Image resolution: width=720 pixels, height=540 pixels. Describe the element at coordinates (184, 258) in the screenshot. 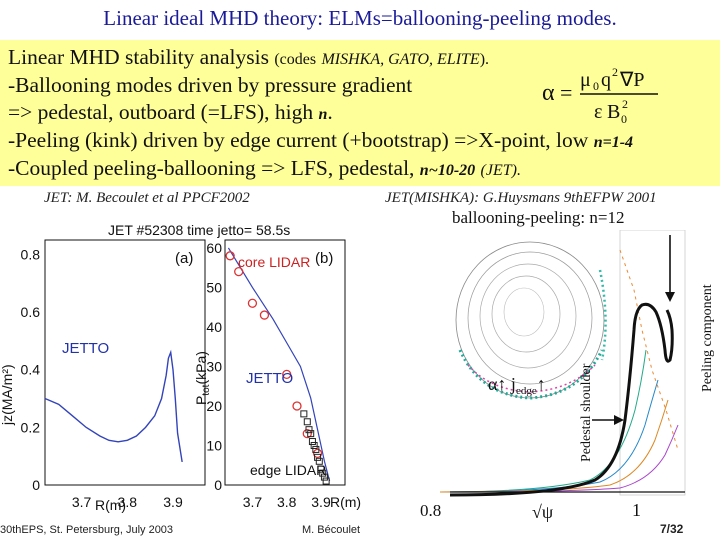

I see `panel-a-label: (a)` at that location.